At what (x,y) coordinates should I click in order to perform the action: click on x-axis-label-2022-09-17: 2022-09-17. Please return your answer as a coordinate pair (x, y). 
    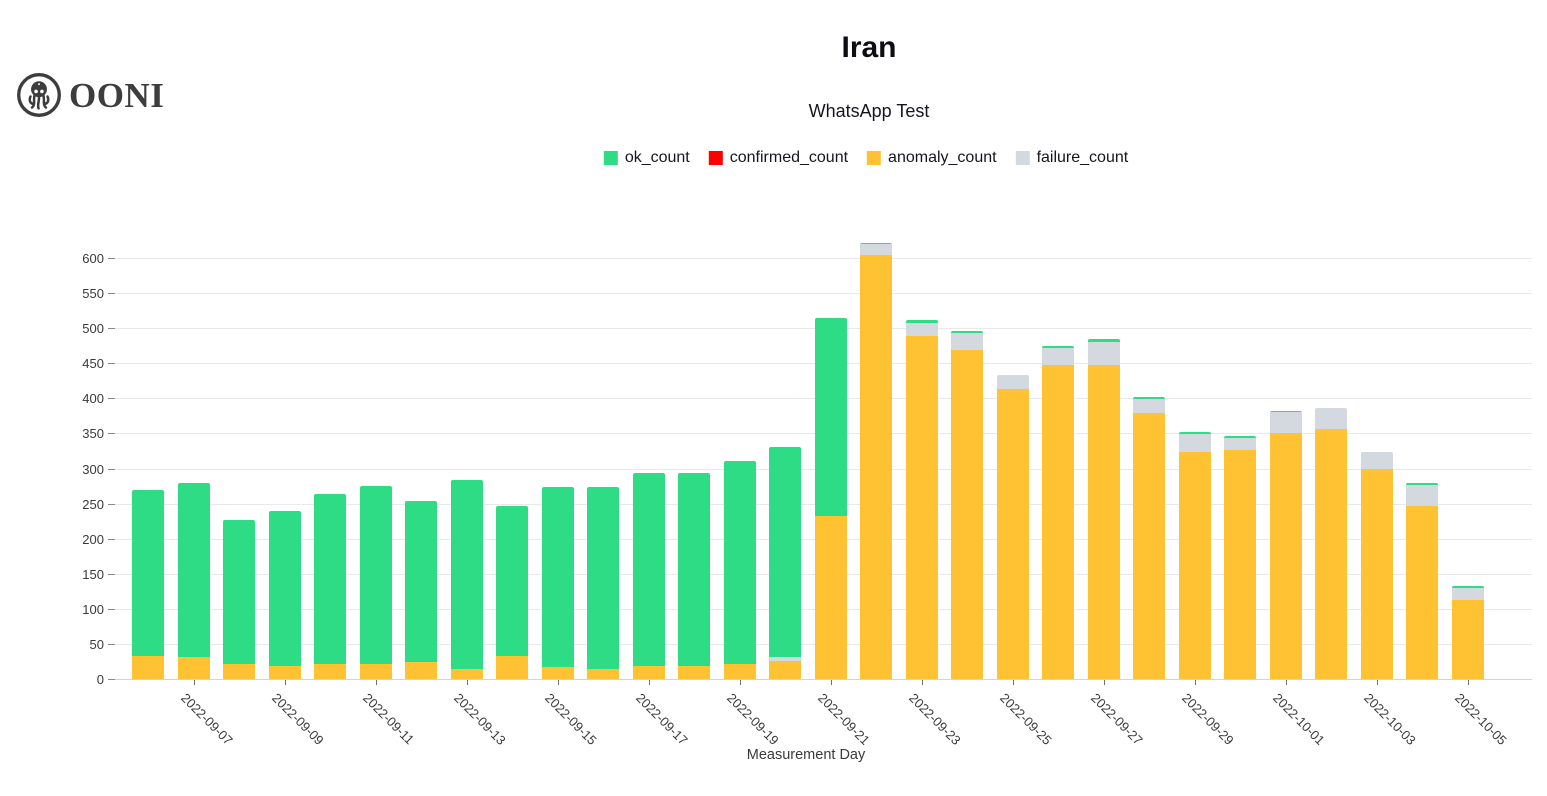
    Looking at the image, I should click on (661, 719).